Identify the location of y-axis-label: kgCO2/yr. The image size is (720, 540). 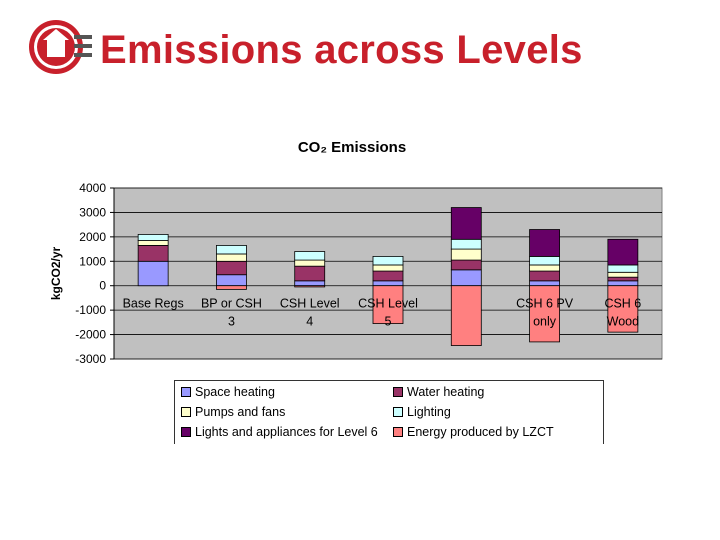
(56, 273).